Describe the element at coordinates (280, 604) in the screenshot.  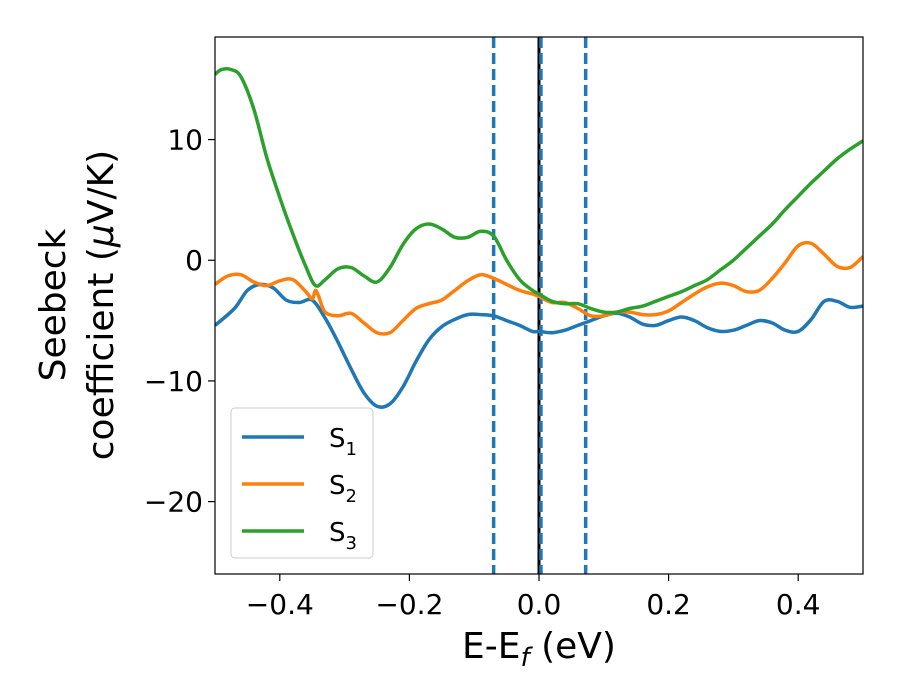
I see `x-tick-label: −0.4` at that location.